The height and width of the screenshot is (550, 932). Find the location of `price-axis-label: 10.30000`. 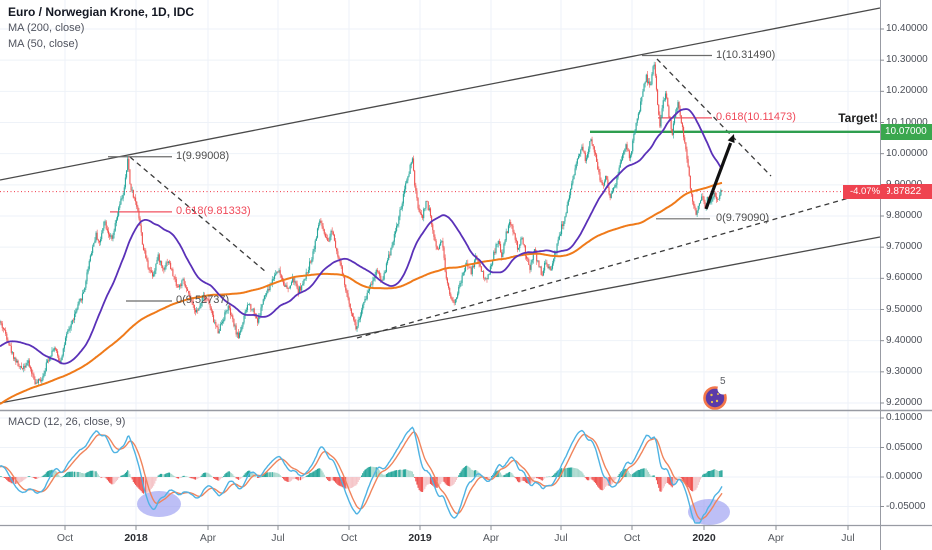

price-axis-label: 10.30000 is located at coordinates (907, 60).